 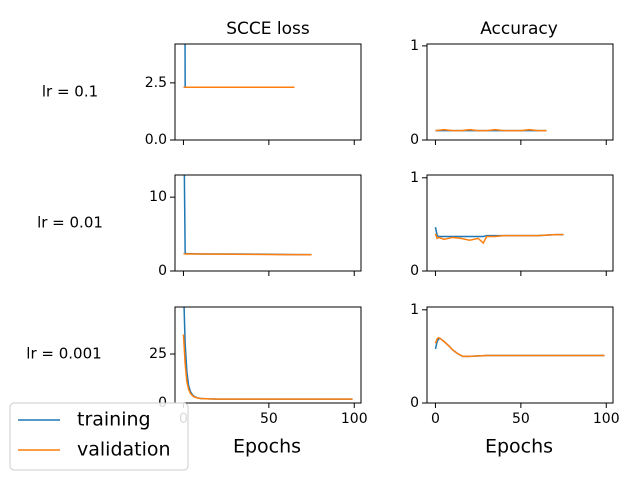 I want to click on column-title: SCCE loss, so click(x=268, y=29).